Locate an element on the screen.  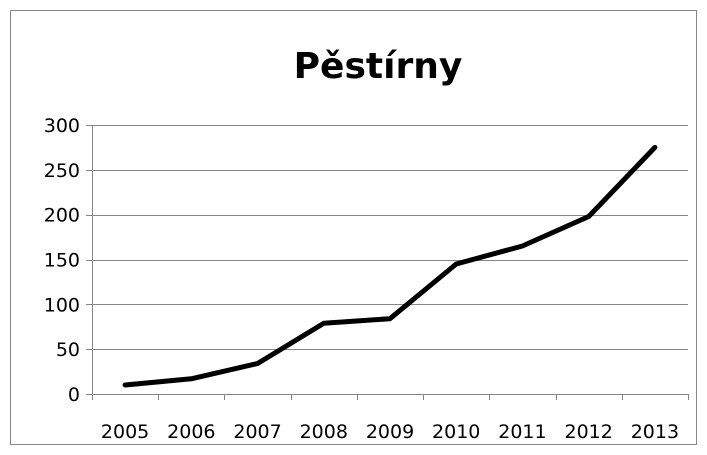
x-tick-label-2007: 2007 is located at coordinates (257, 432).